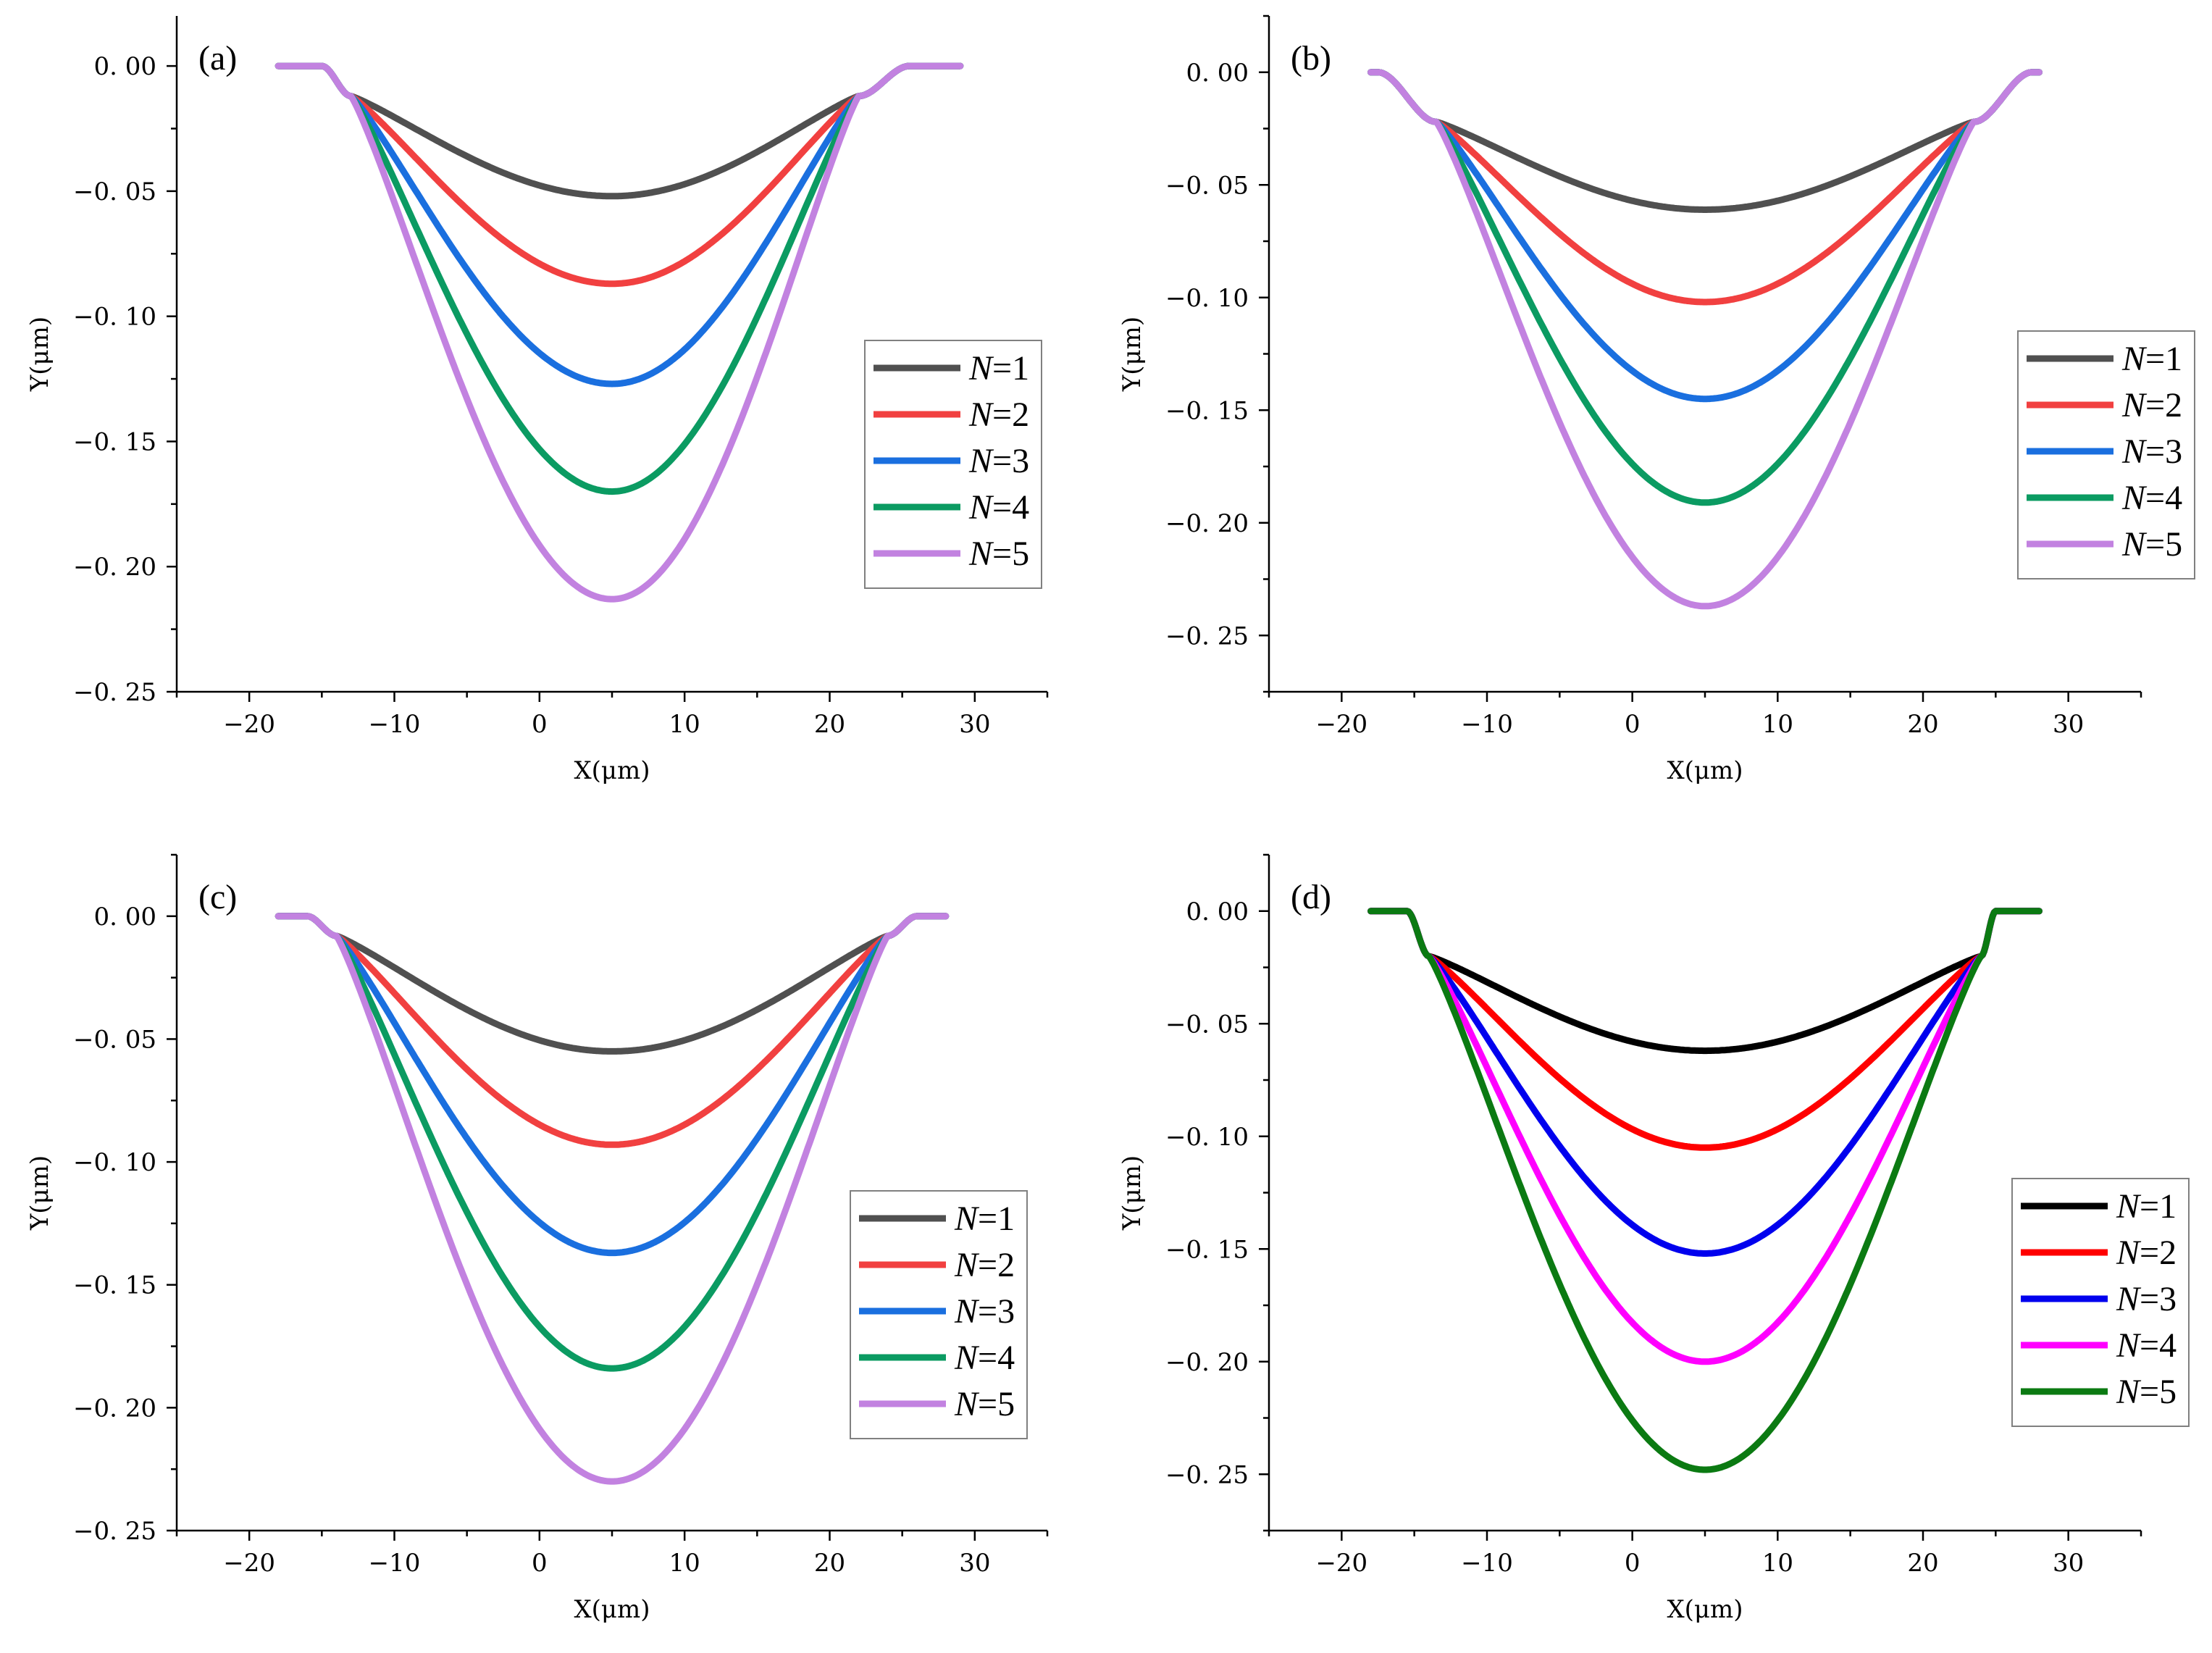 This screenshot has height=1653, width=2212. I want to click on x-tick-label: −20, so click(249, 724).